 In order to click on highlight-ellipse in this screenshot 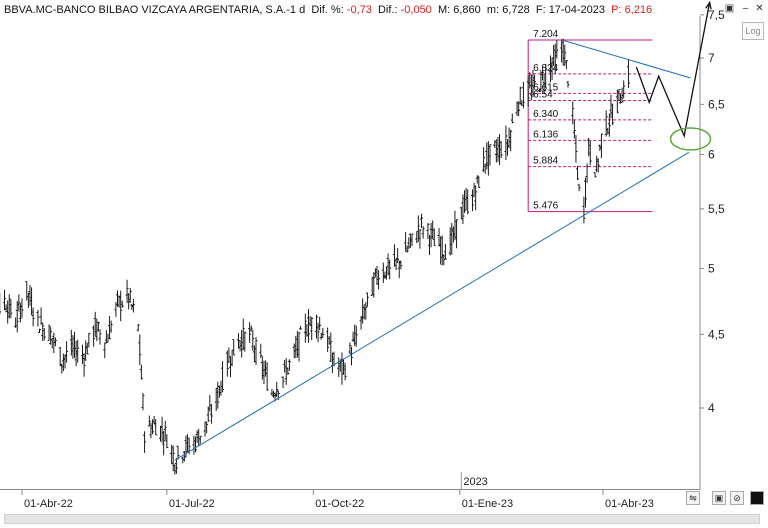, I will do `click(690, 139)`.